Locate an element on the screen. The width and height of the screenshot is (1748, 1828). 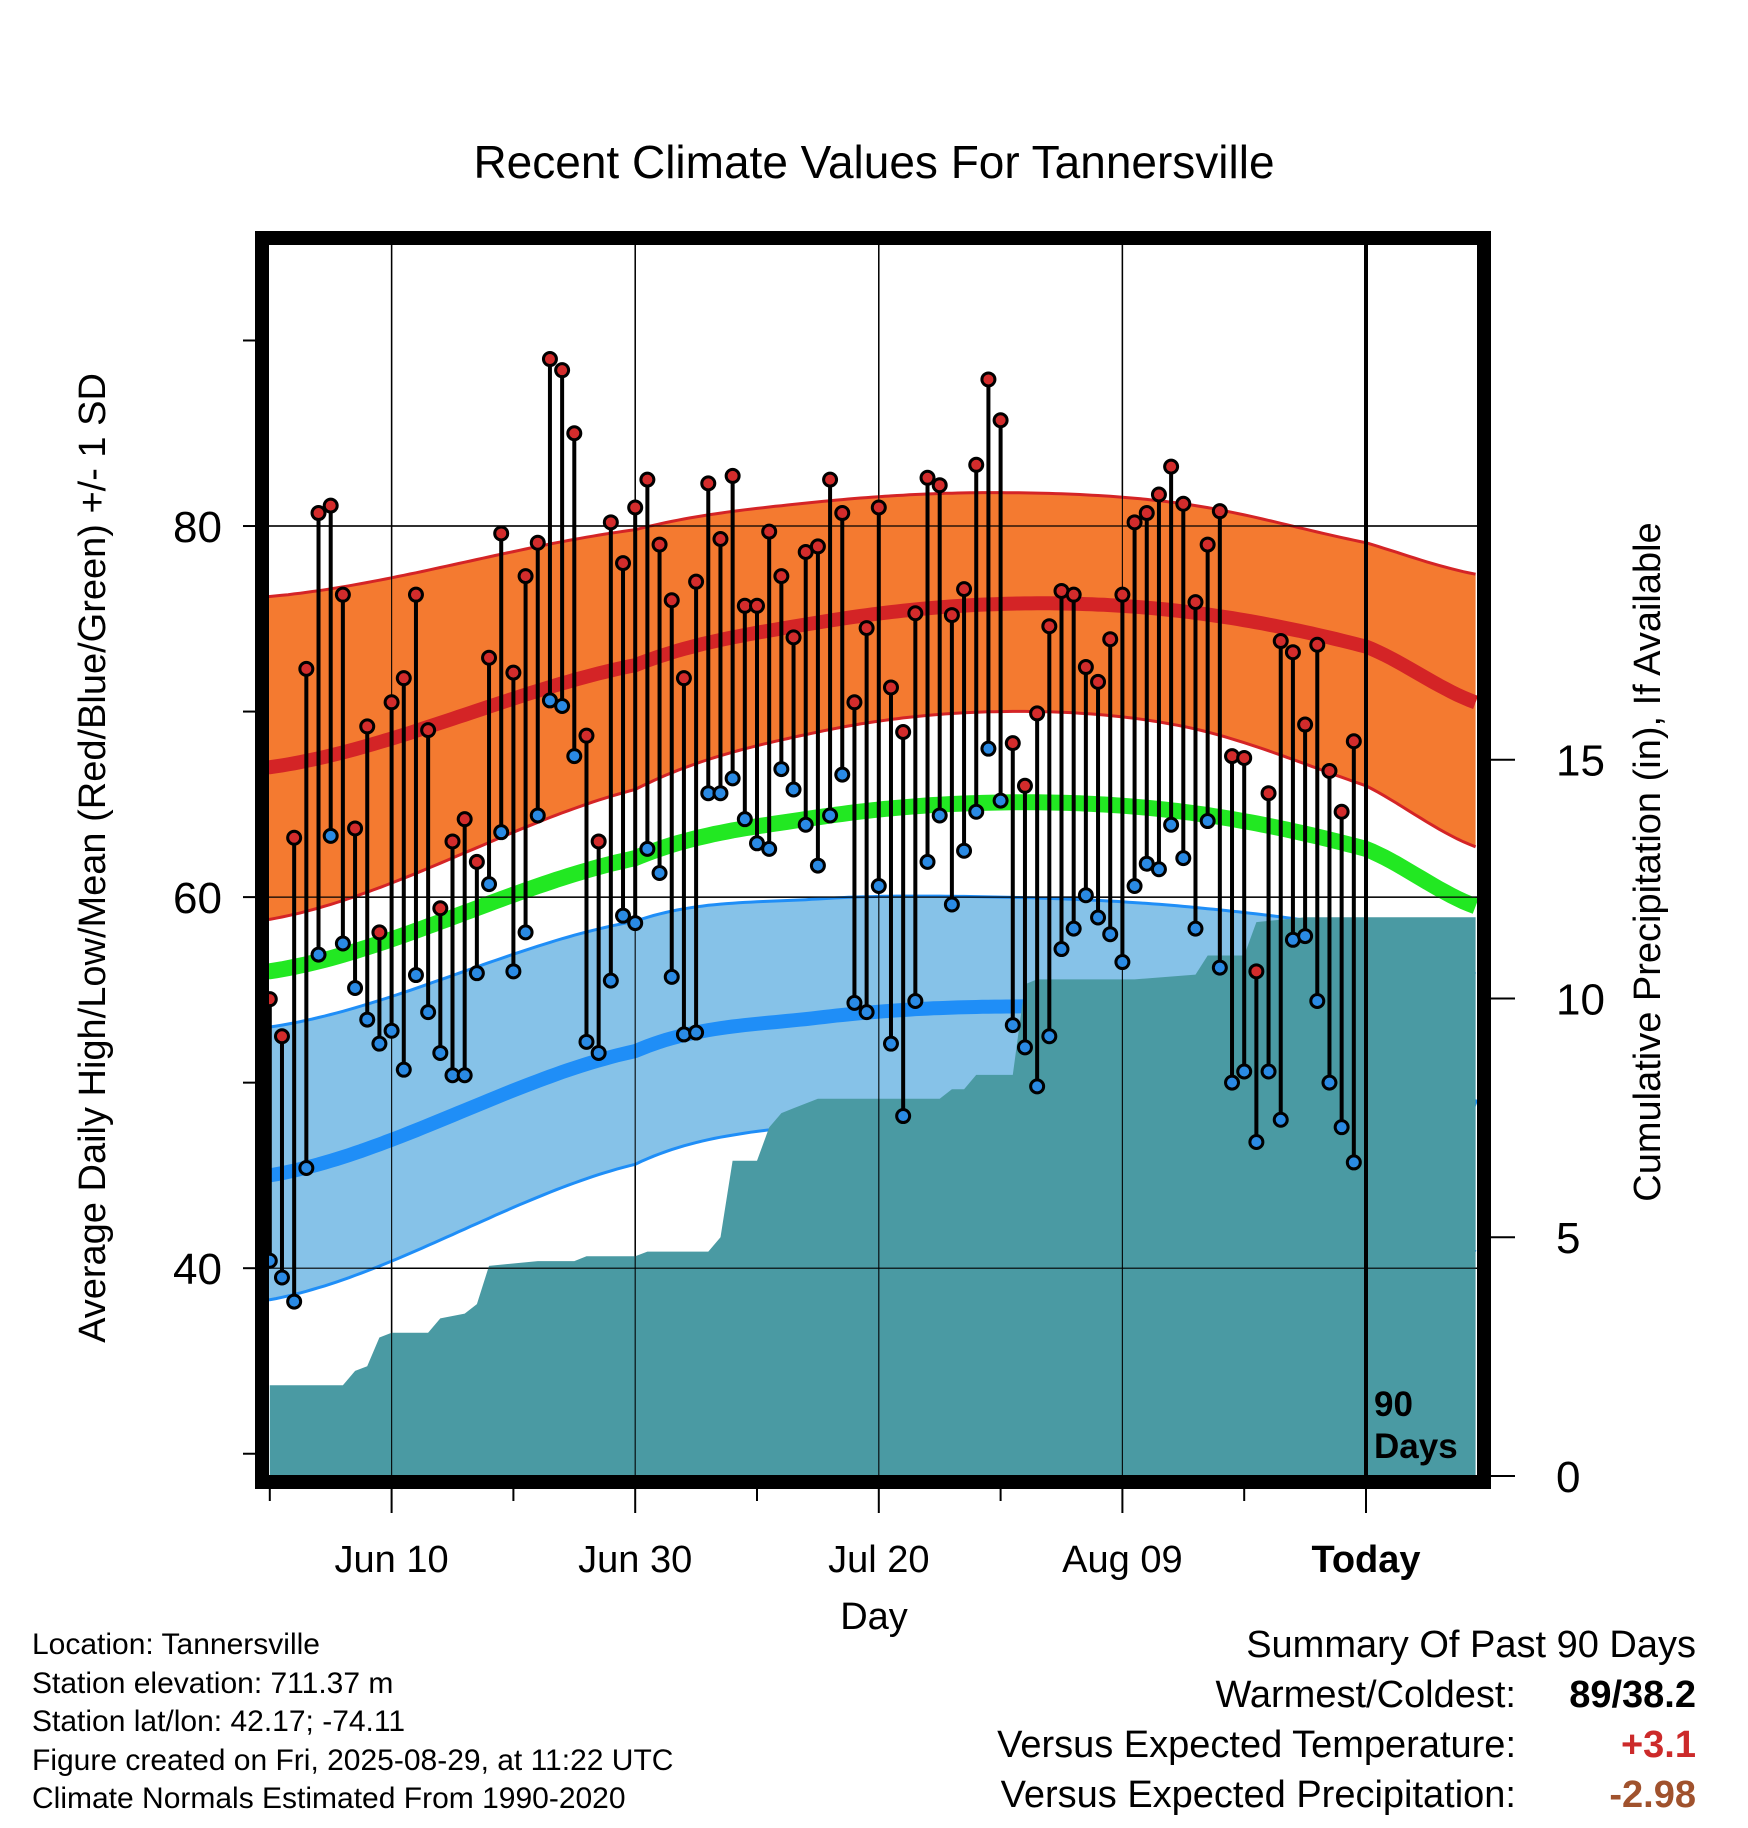
precip-label: Versus Expected Precipitation: is located at coordinates (1258, 1795).